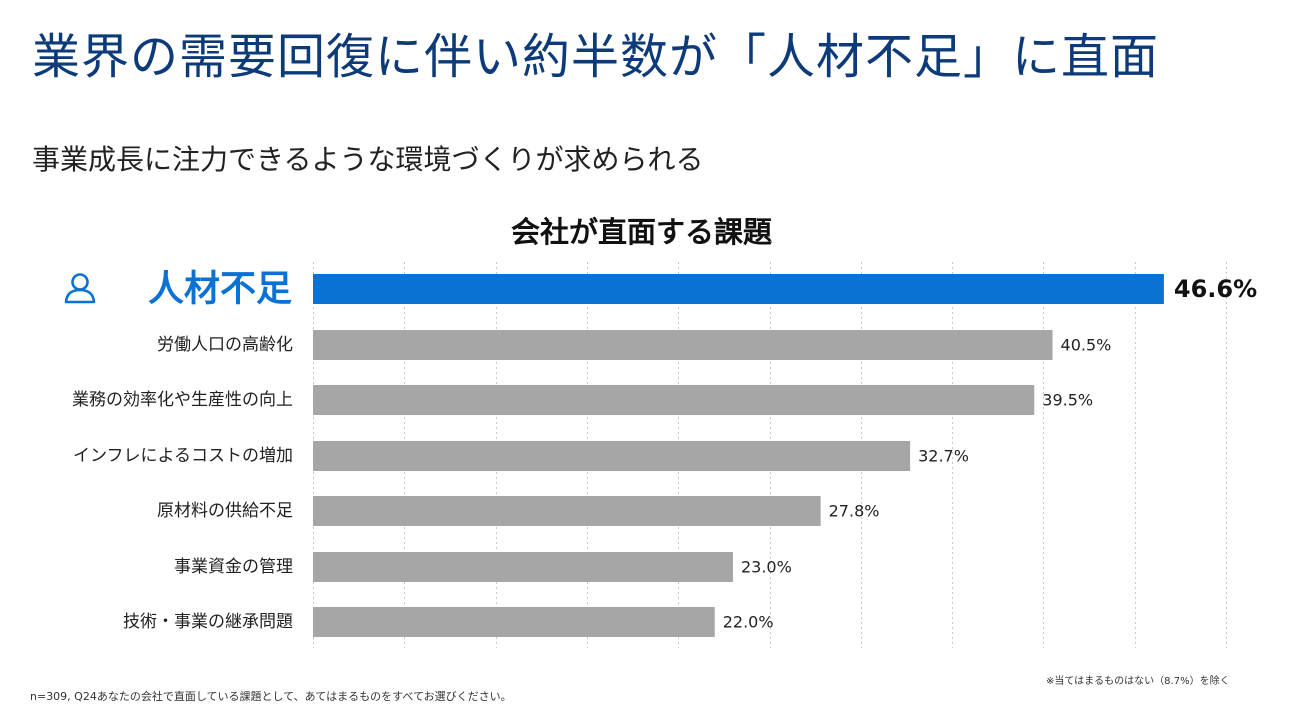 This screenshot has height=714, width=1299. What do you see at coordinates (1215, 289) in the screenshot?
I see `value-label: 46.6%` at bounding box center [1215, 289].